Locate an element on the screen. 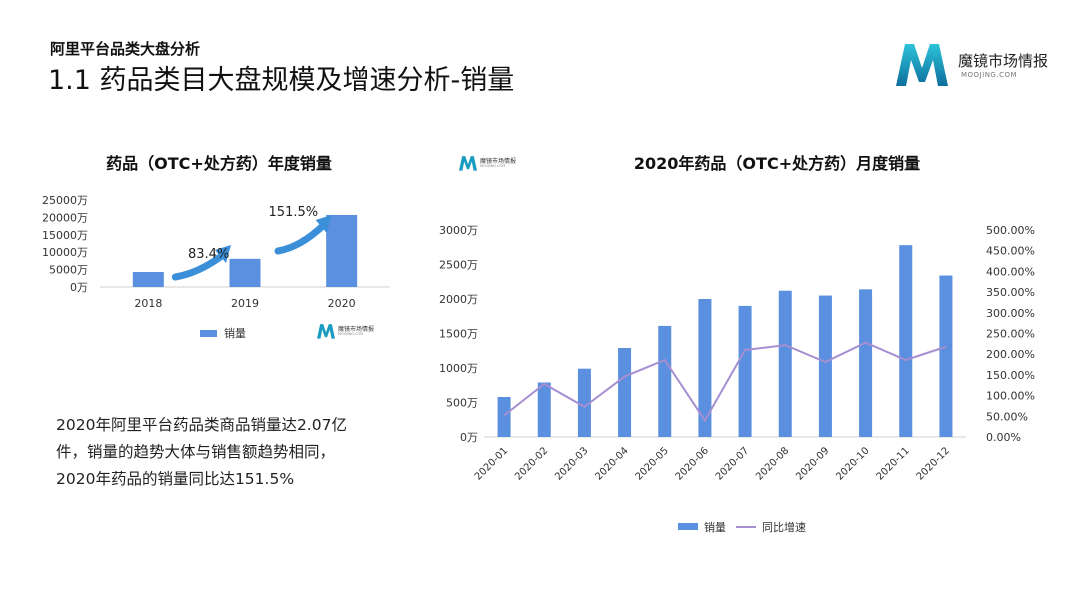 The height and width of the screenshot is (608, 1080). x-tick-label: 2020-04 is located at coordinates (611, 463).